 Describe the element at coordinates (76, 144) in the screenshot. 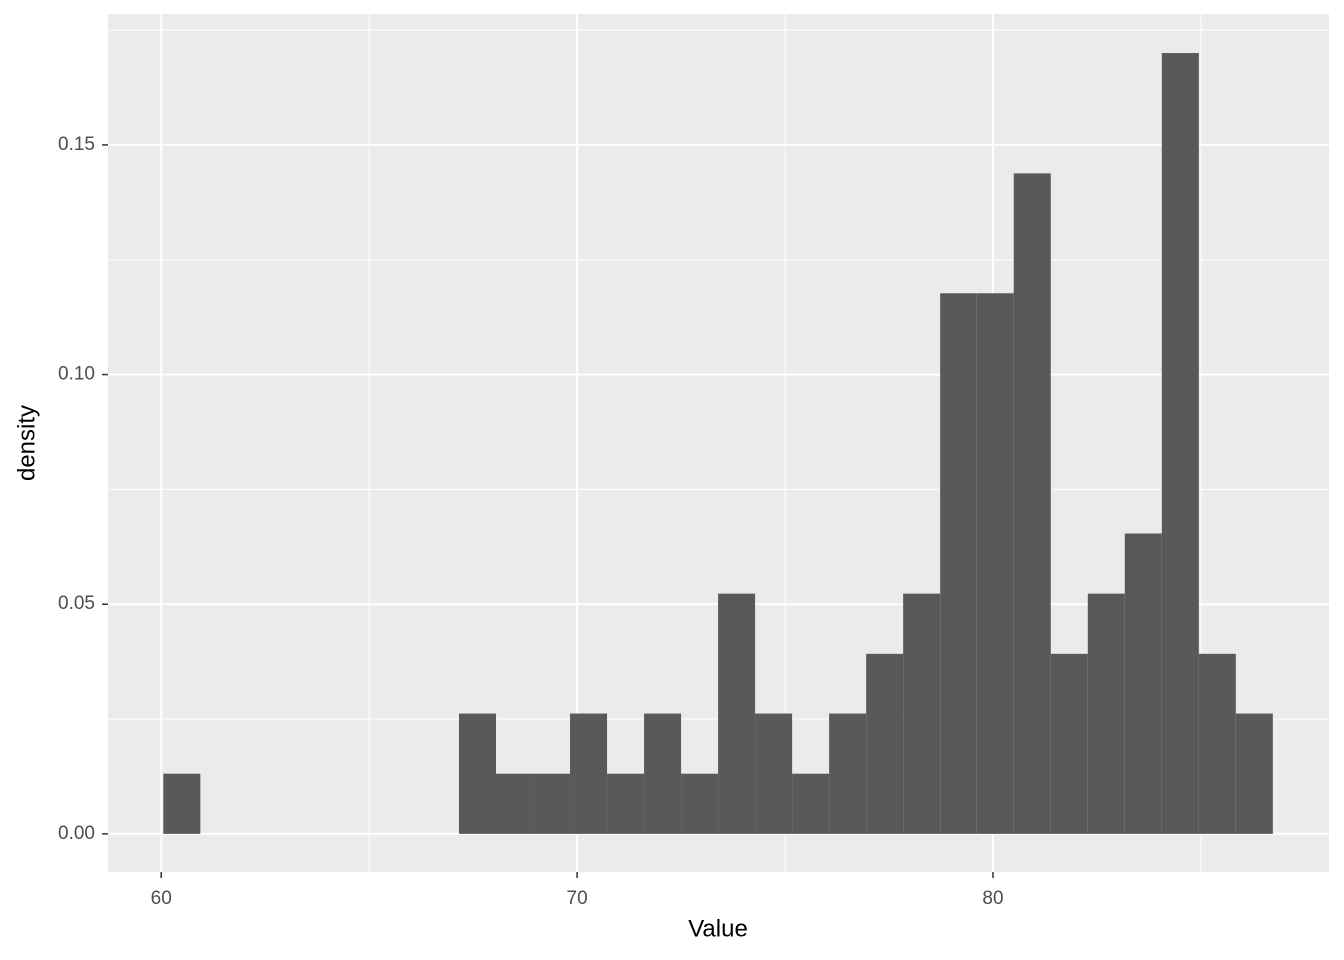

I see `y-tick-label: 0.15` at that location.